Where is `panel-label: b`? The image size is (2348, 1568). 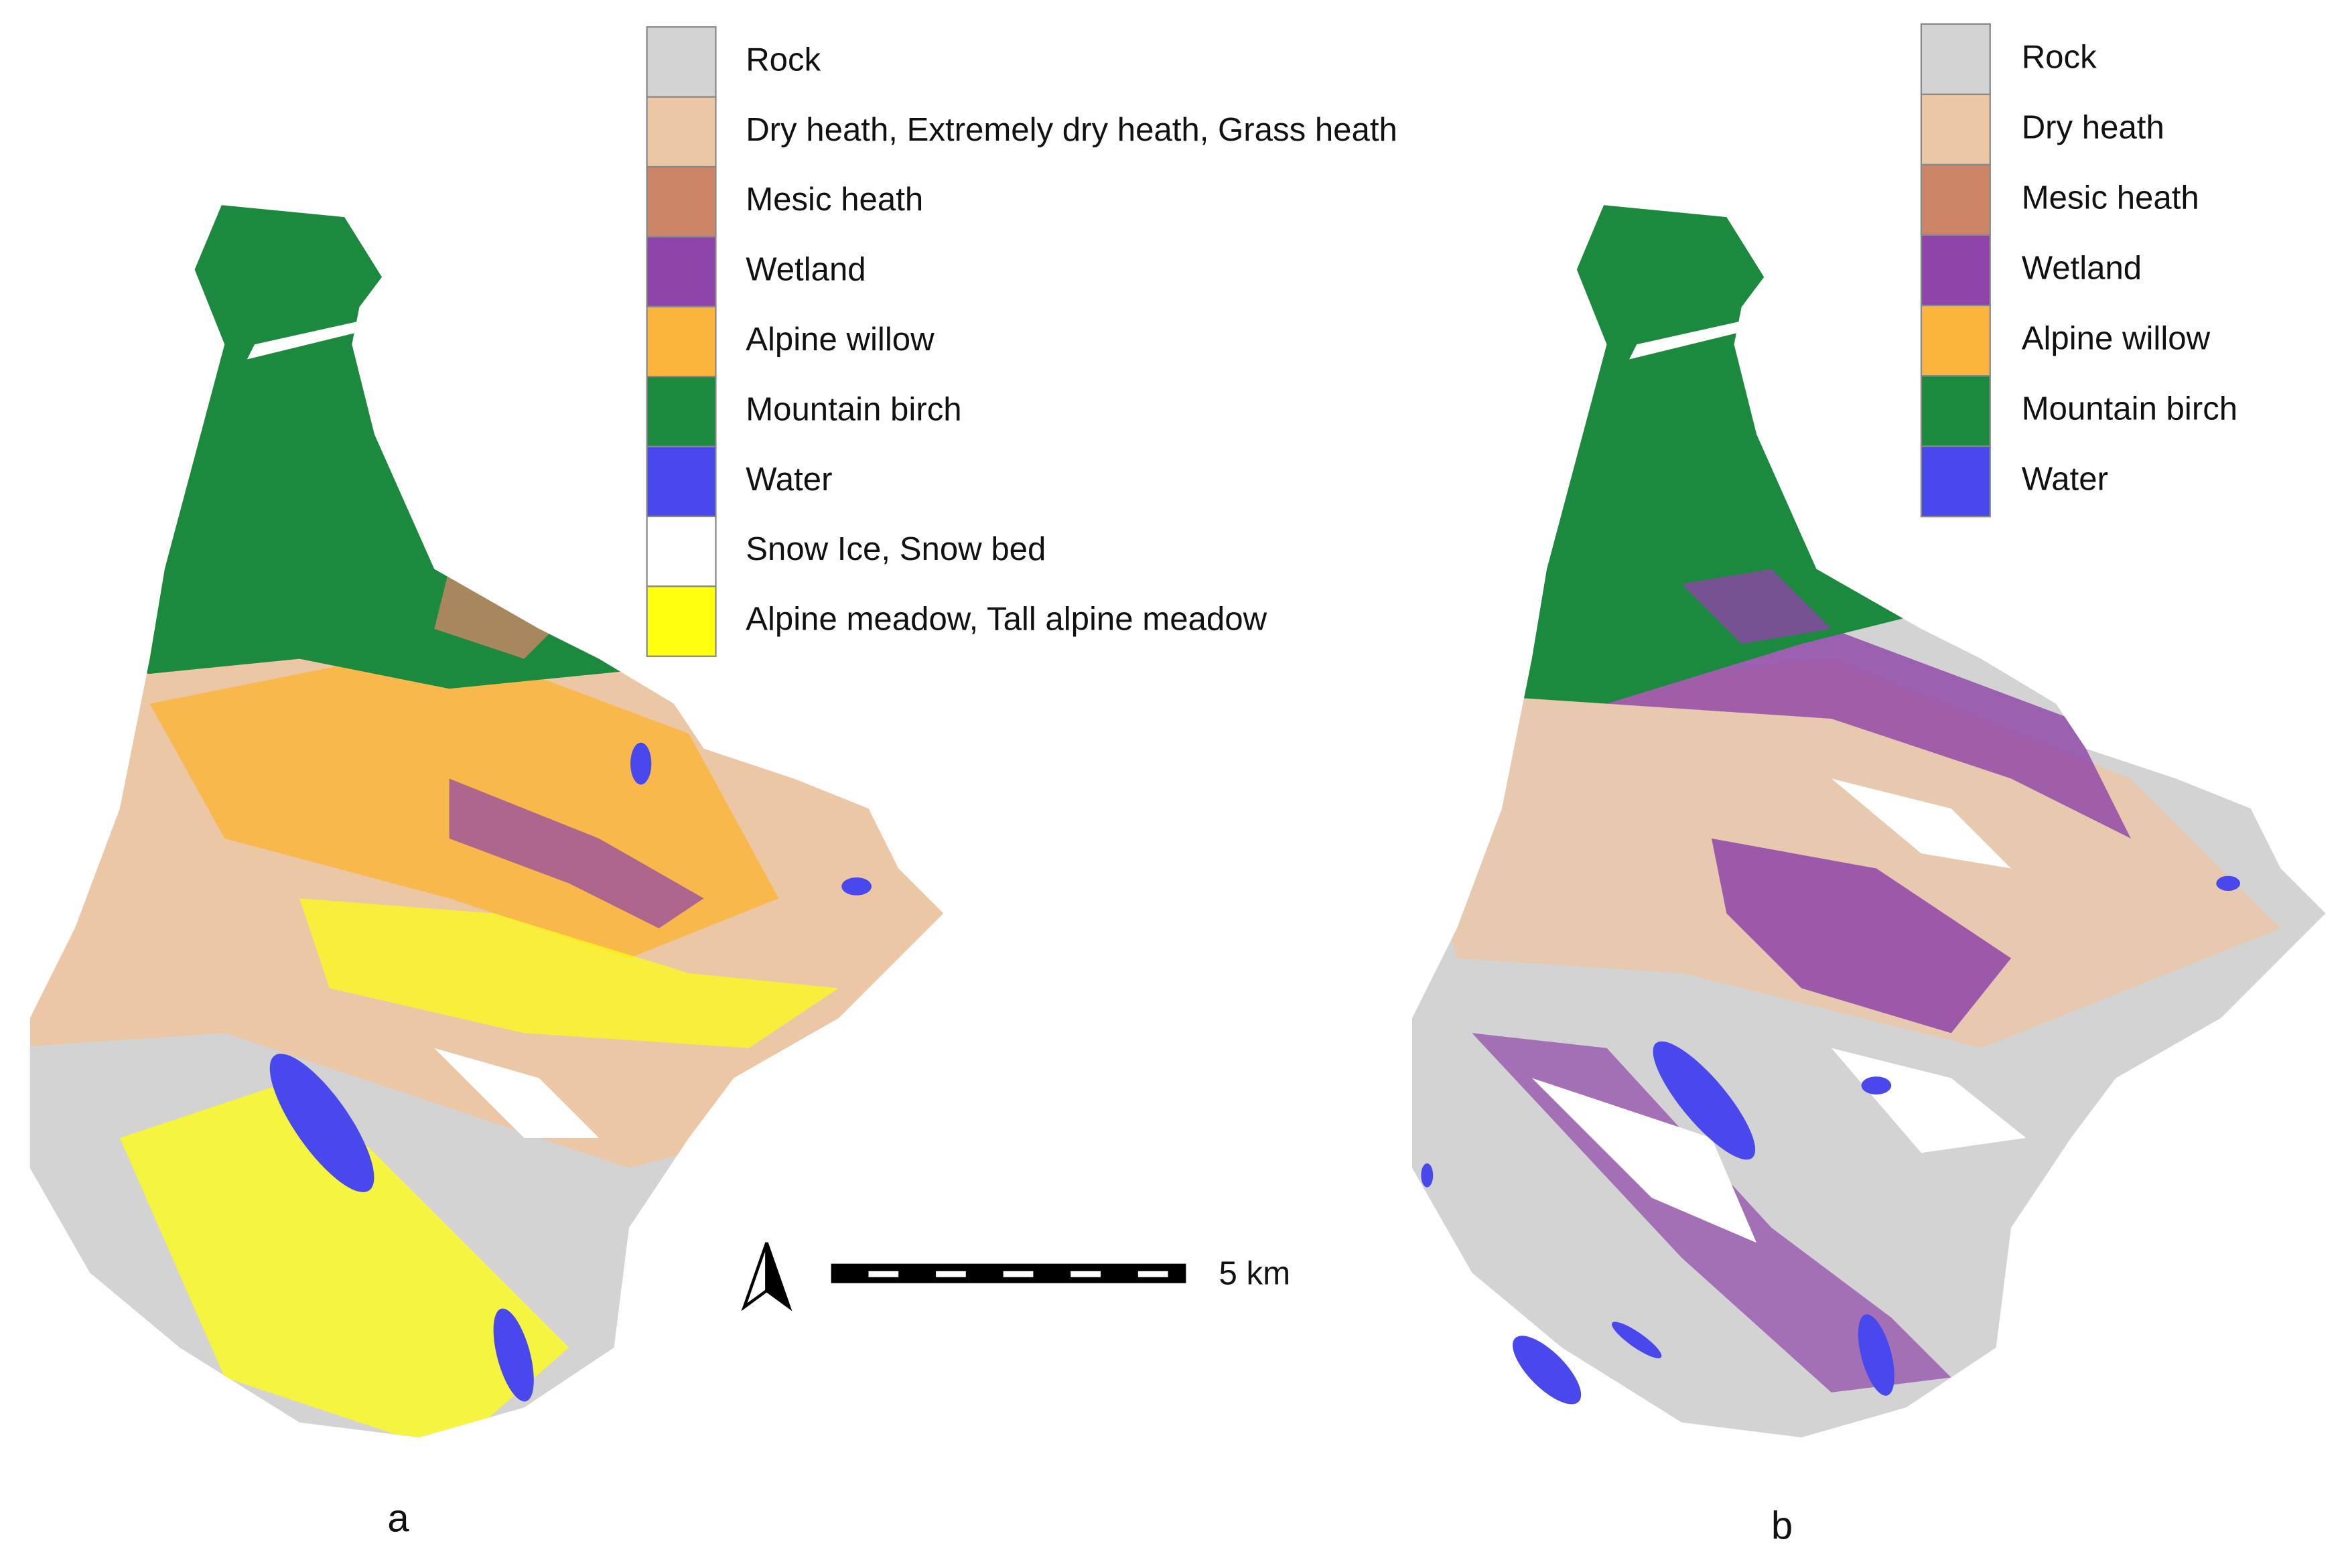 panel-label: b is located at coordinates (1782, 1526).